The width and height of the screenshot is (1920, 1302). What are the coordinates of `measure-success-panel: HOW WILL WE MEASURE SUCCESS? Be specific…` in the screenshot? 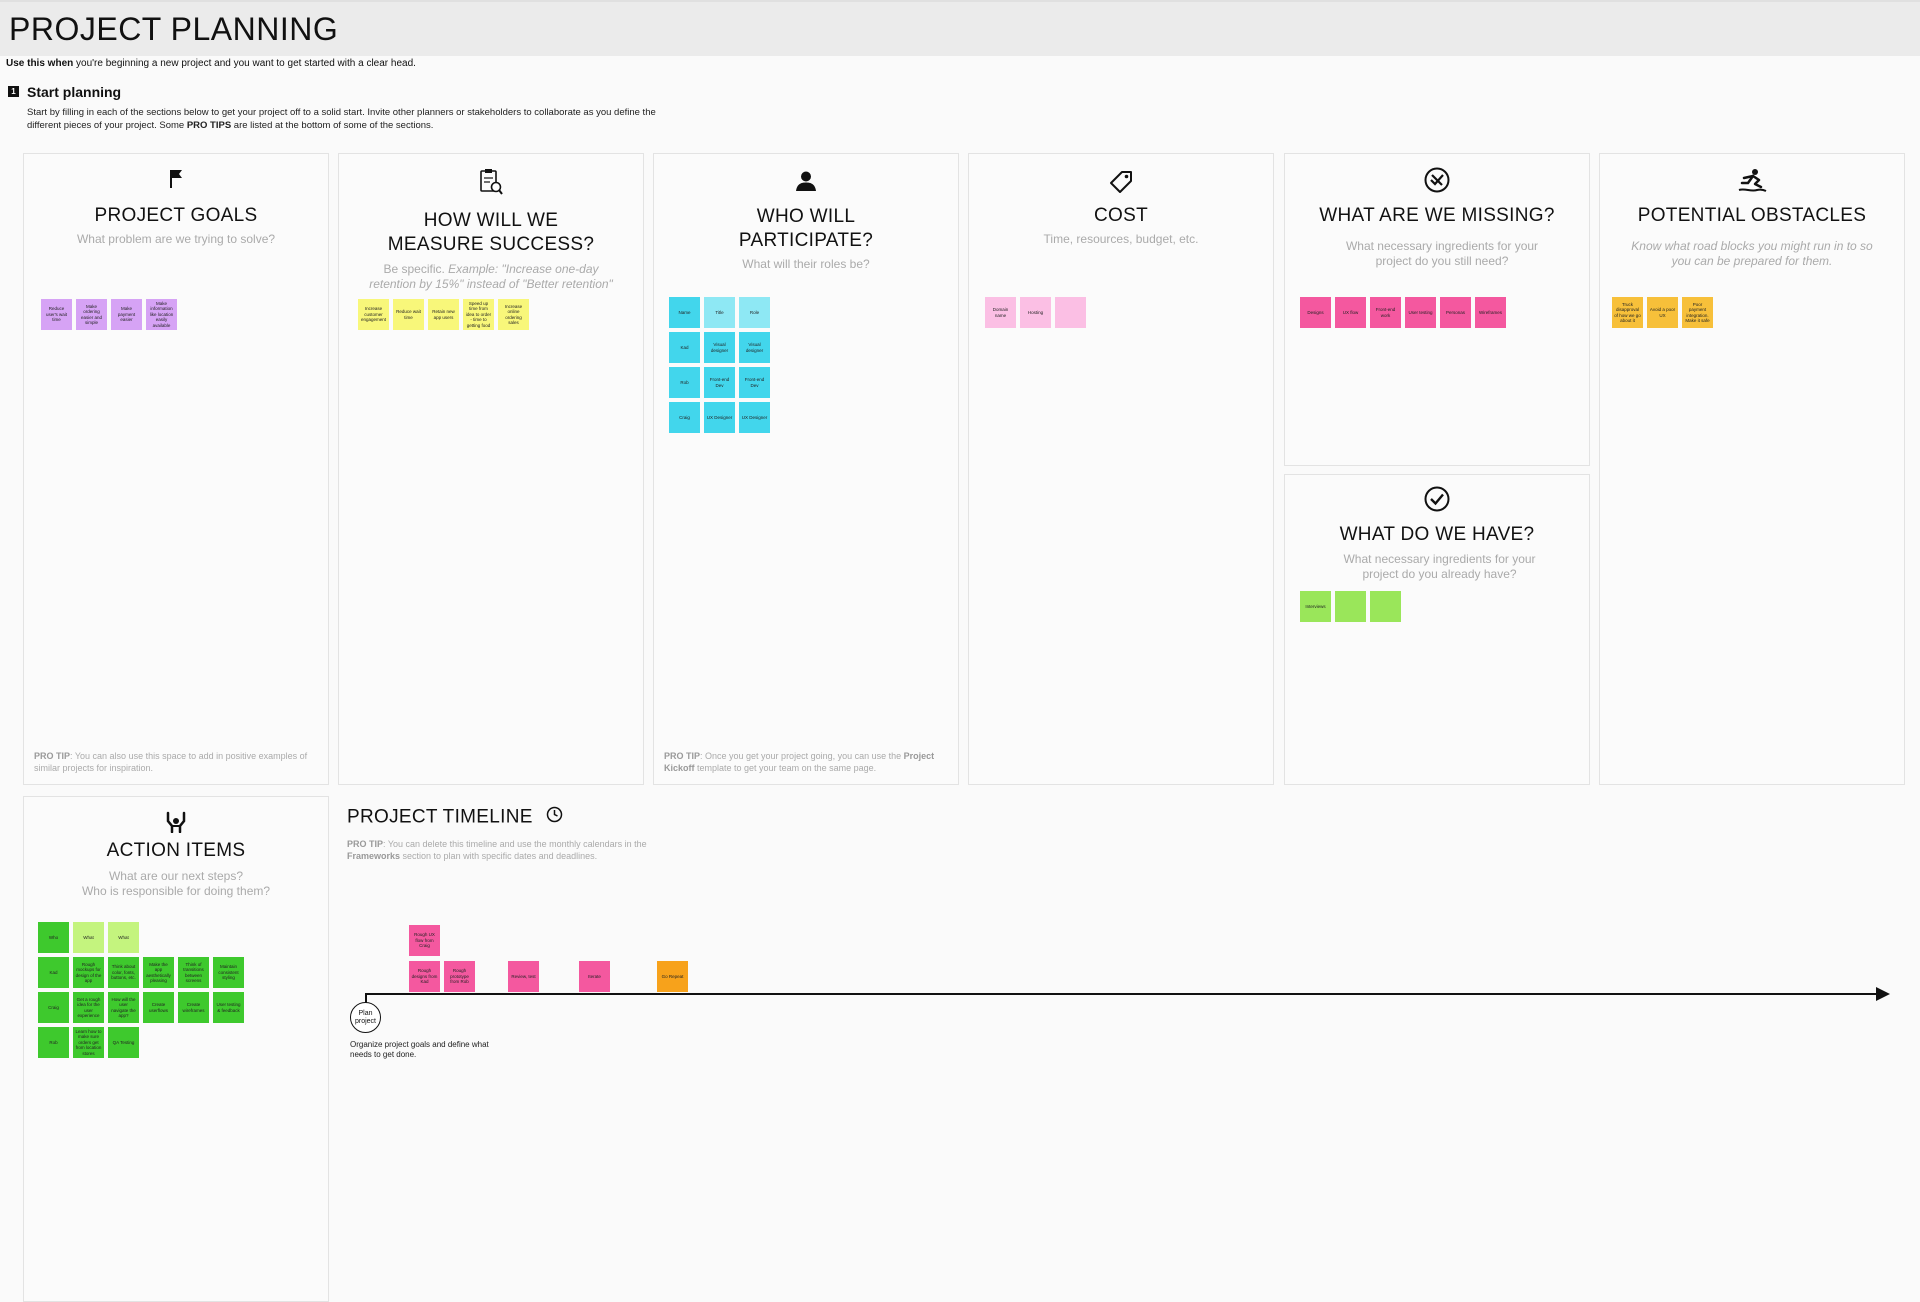 It's located at (491, 469).